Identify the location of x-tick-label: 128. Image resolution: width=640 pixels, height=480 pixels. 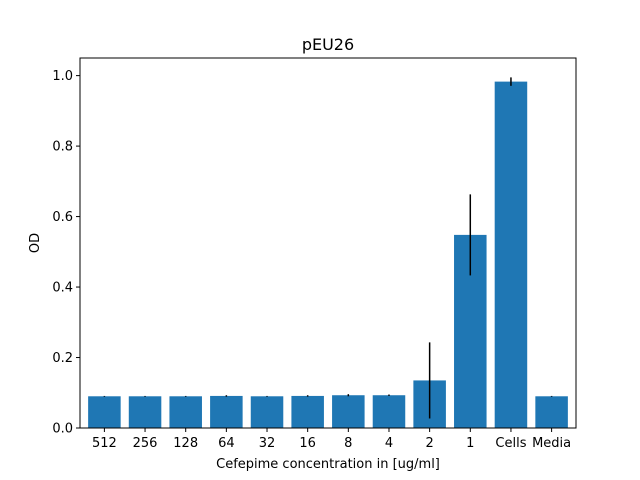
(185, 443).